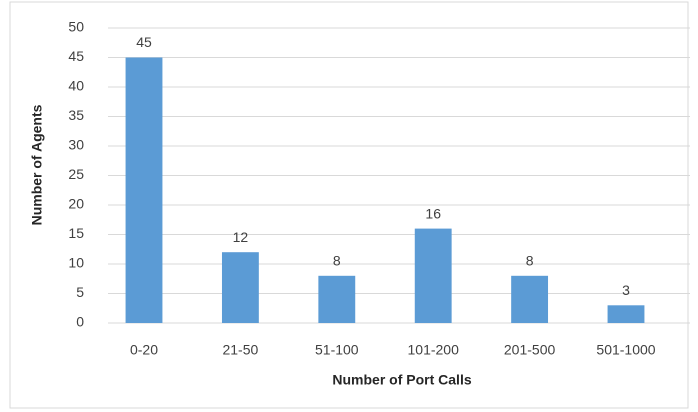 This screenshot has height=412, width=698. What do you see at coordinates (76, 204) in the screenshot?
I see `y-tick-label: 20` at bounding box center [76, 204].